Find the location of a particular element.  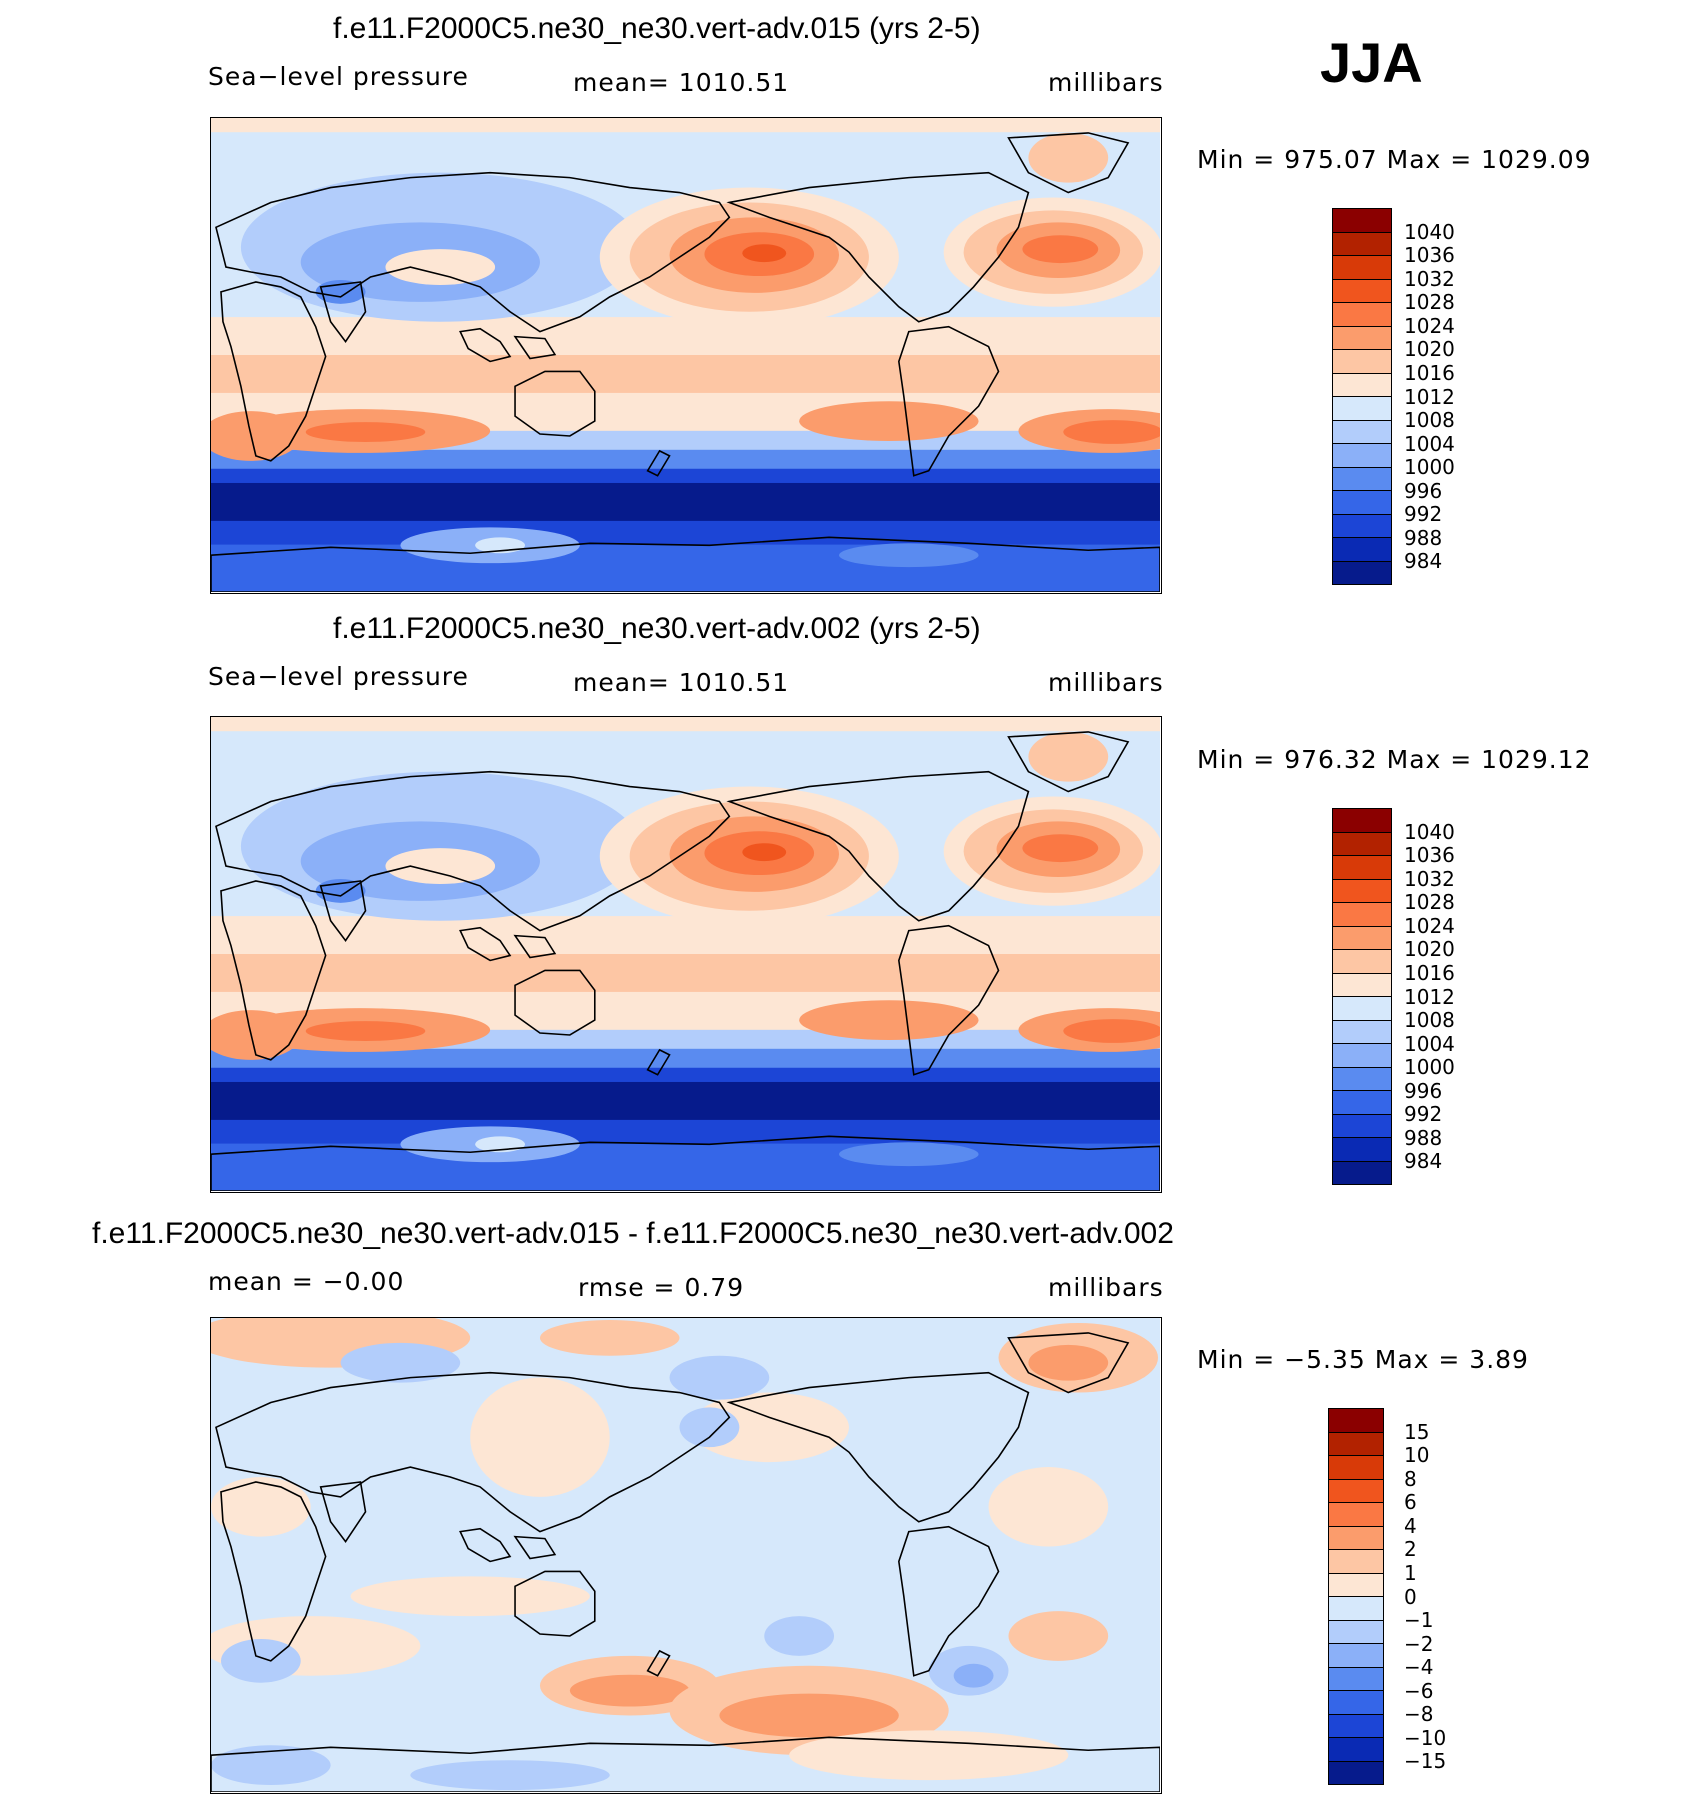

left-label: Sea−level pressure is located at coordinates (338, 676).